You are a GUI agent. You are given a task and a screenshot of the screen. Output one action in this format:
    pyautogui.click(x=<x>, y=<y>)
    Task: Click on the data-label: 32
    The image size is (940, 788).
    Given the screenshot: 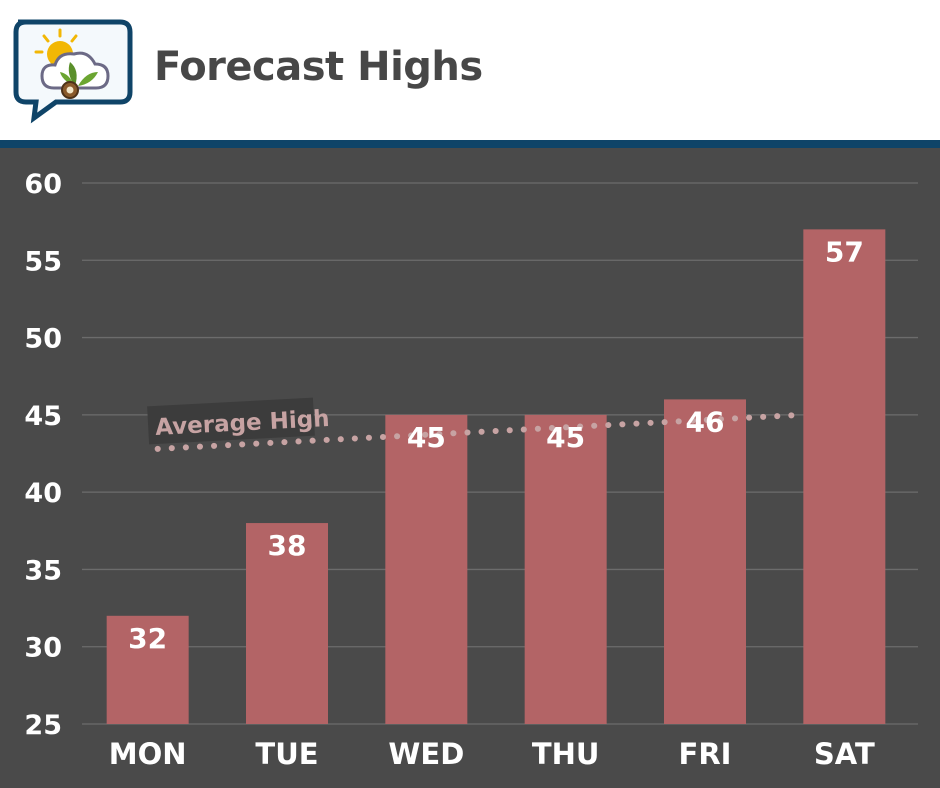 What is the action you would take?
    pyautogui.click(x=147, y=638)
    